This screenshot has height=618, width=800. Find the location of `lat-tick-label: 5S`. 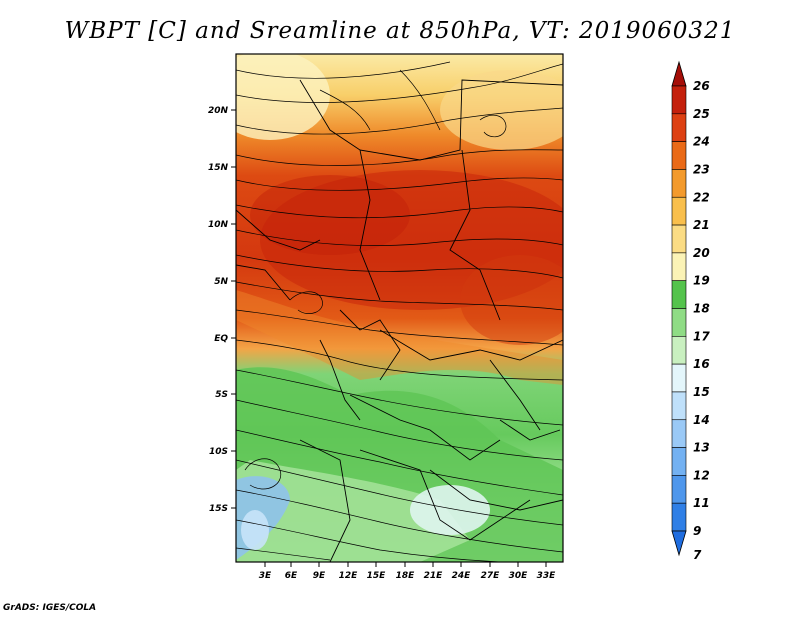

lat-tick-label: 5S is located at coordinates (221, 395).